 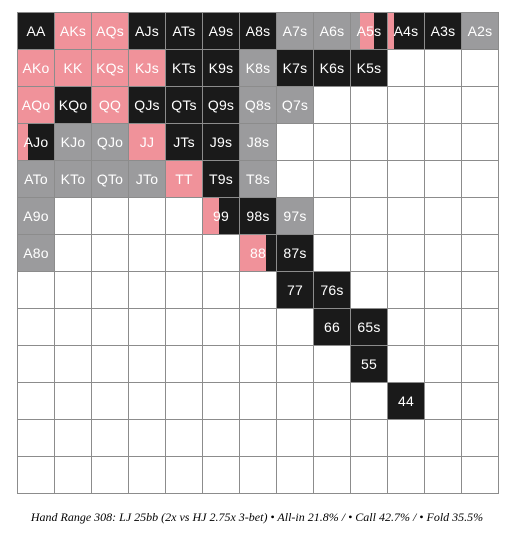 What do you see at coordinates (443, 31) in the screenshot?
I see `hand-cell-A3s: A3s` at bounding box center [443, 31].